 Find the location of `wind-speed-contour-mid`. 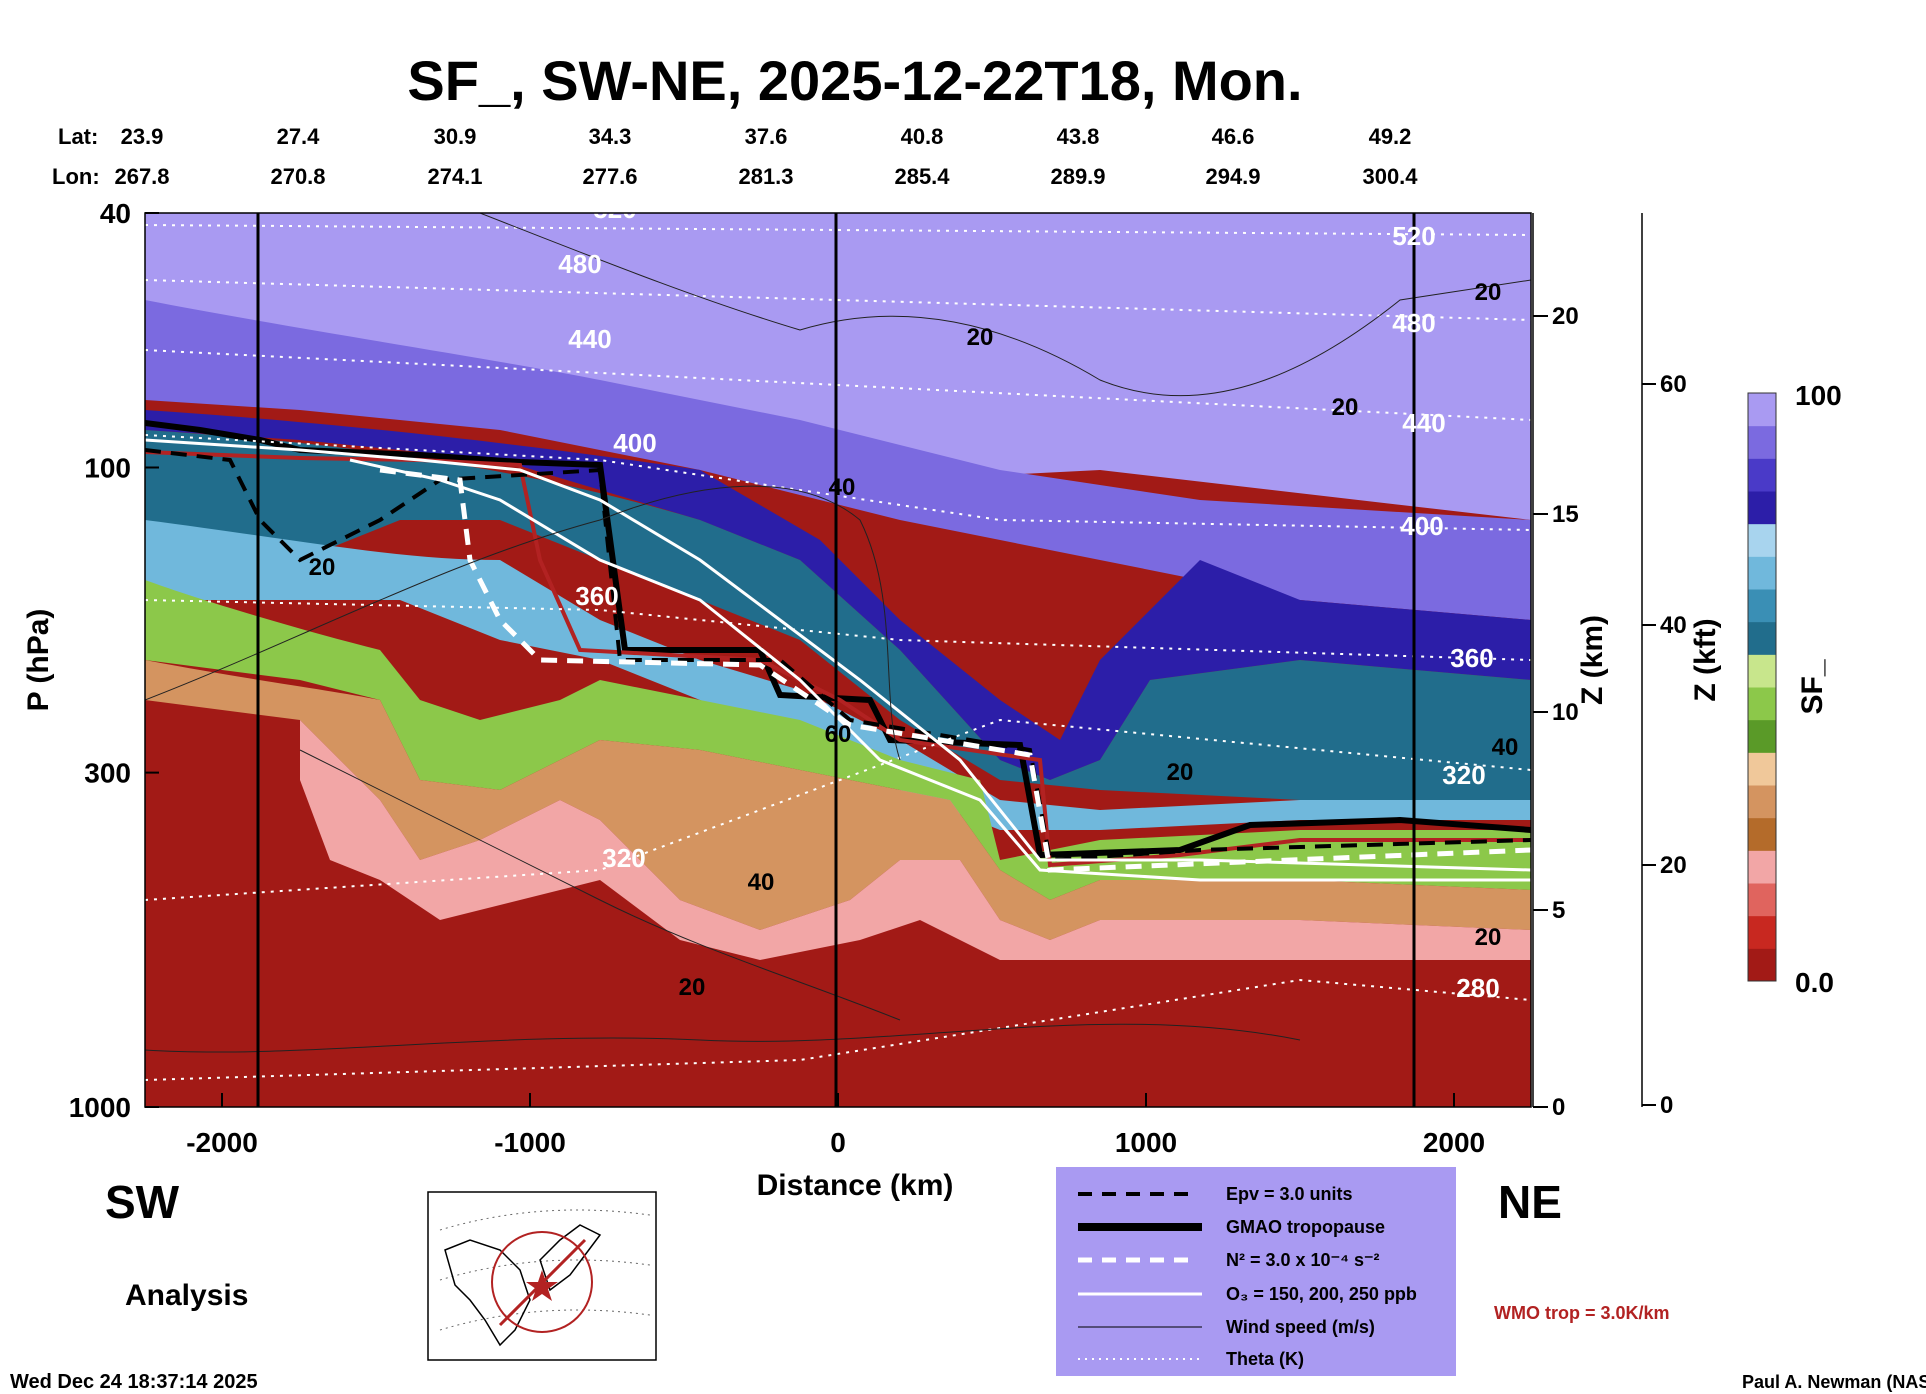

wind-speed-contour-mid is located at coordinates (523, 623).